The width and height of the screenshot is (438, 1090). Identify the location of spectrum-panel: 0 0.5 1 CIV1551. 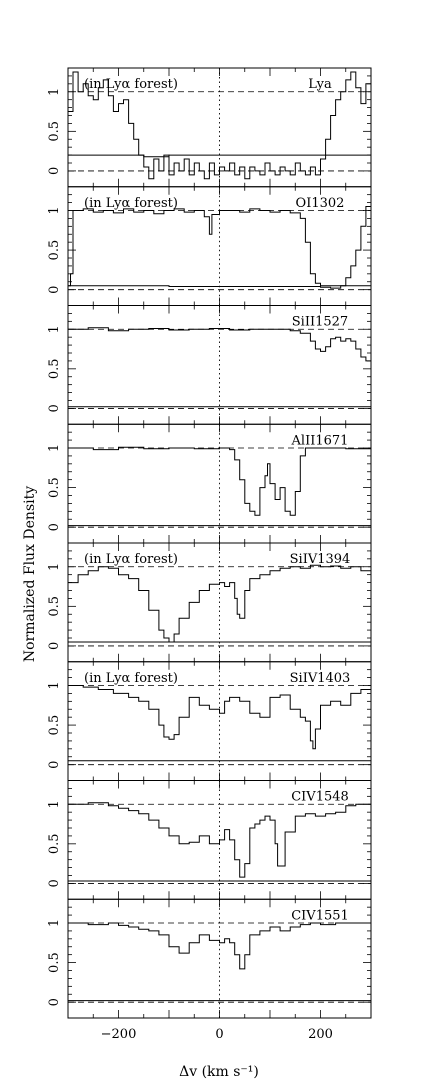
(209, 958).